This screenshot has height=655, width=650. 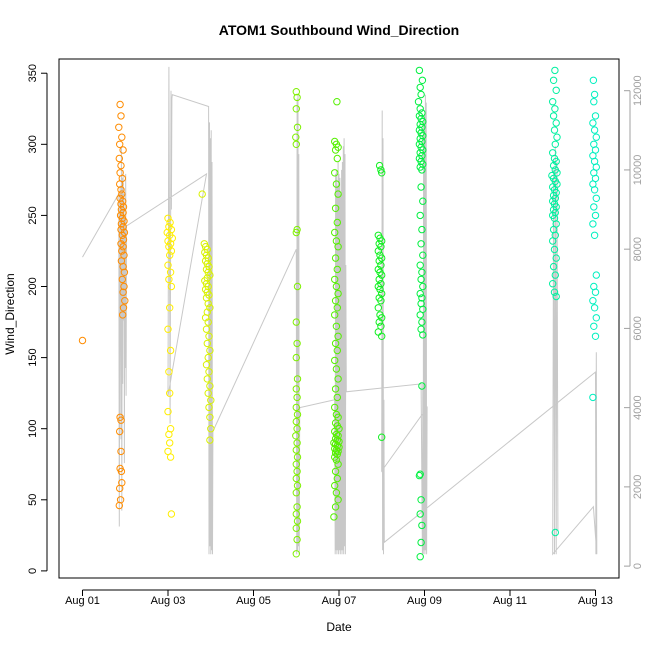 What do you see at coordinates (253, 601) in the screenshot?
I see `x-tick-label: Aug 05` at bounding box center [253, 601].